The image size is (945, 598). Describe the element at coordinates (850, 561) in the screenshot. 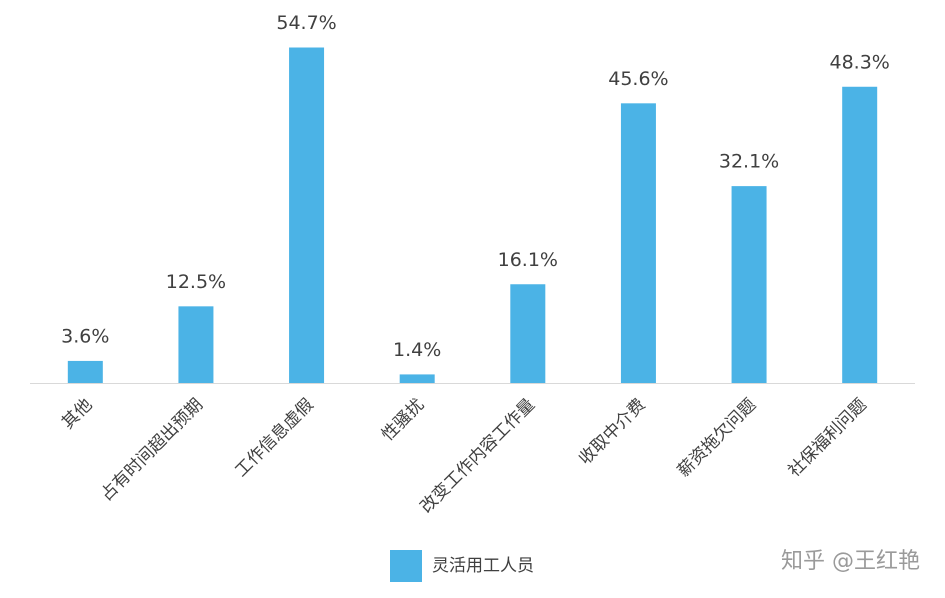

I see `watermark: 知乎 @王红艳` at that location.